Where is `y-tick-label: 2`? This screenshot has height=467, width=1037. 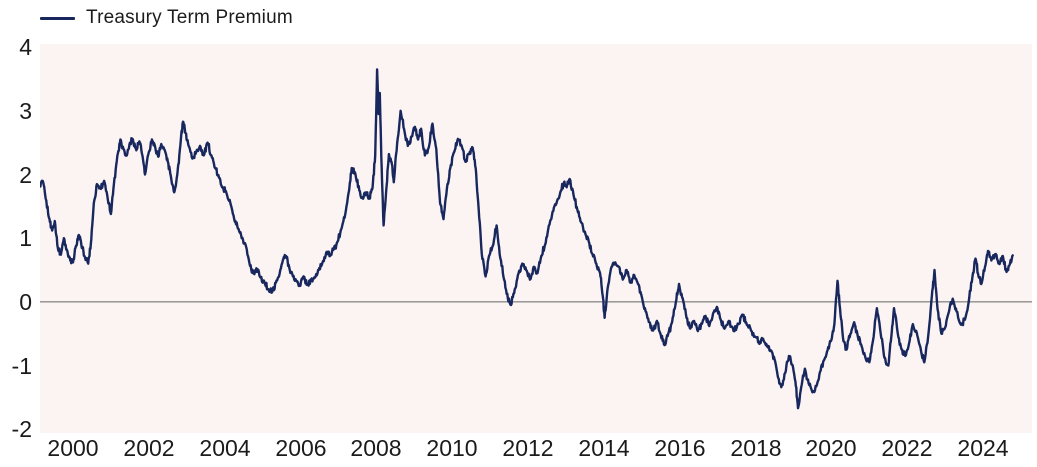
y-tick-label: 2 is located at coordinates (25, 175).